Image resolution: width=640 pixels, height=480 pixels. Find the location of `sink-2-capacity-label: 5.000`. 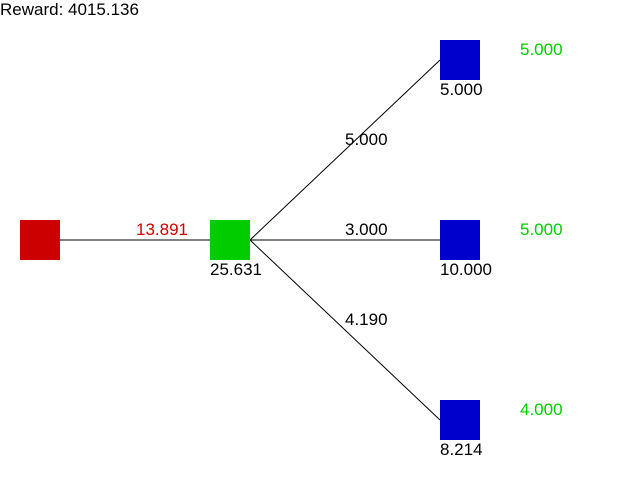

sink-2-capacity-label: 5.000 is located at coordinates (541, 229).